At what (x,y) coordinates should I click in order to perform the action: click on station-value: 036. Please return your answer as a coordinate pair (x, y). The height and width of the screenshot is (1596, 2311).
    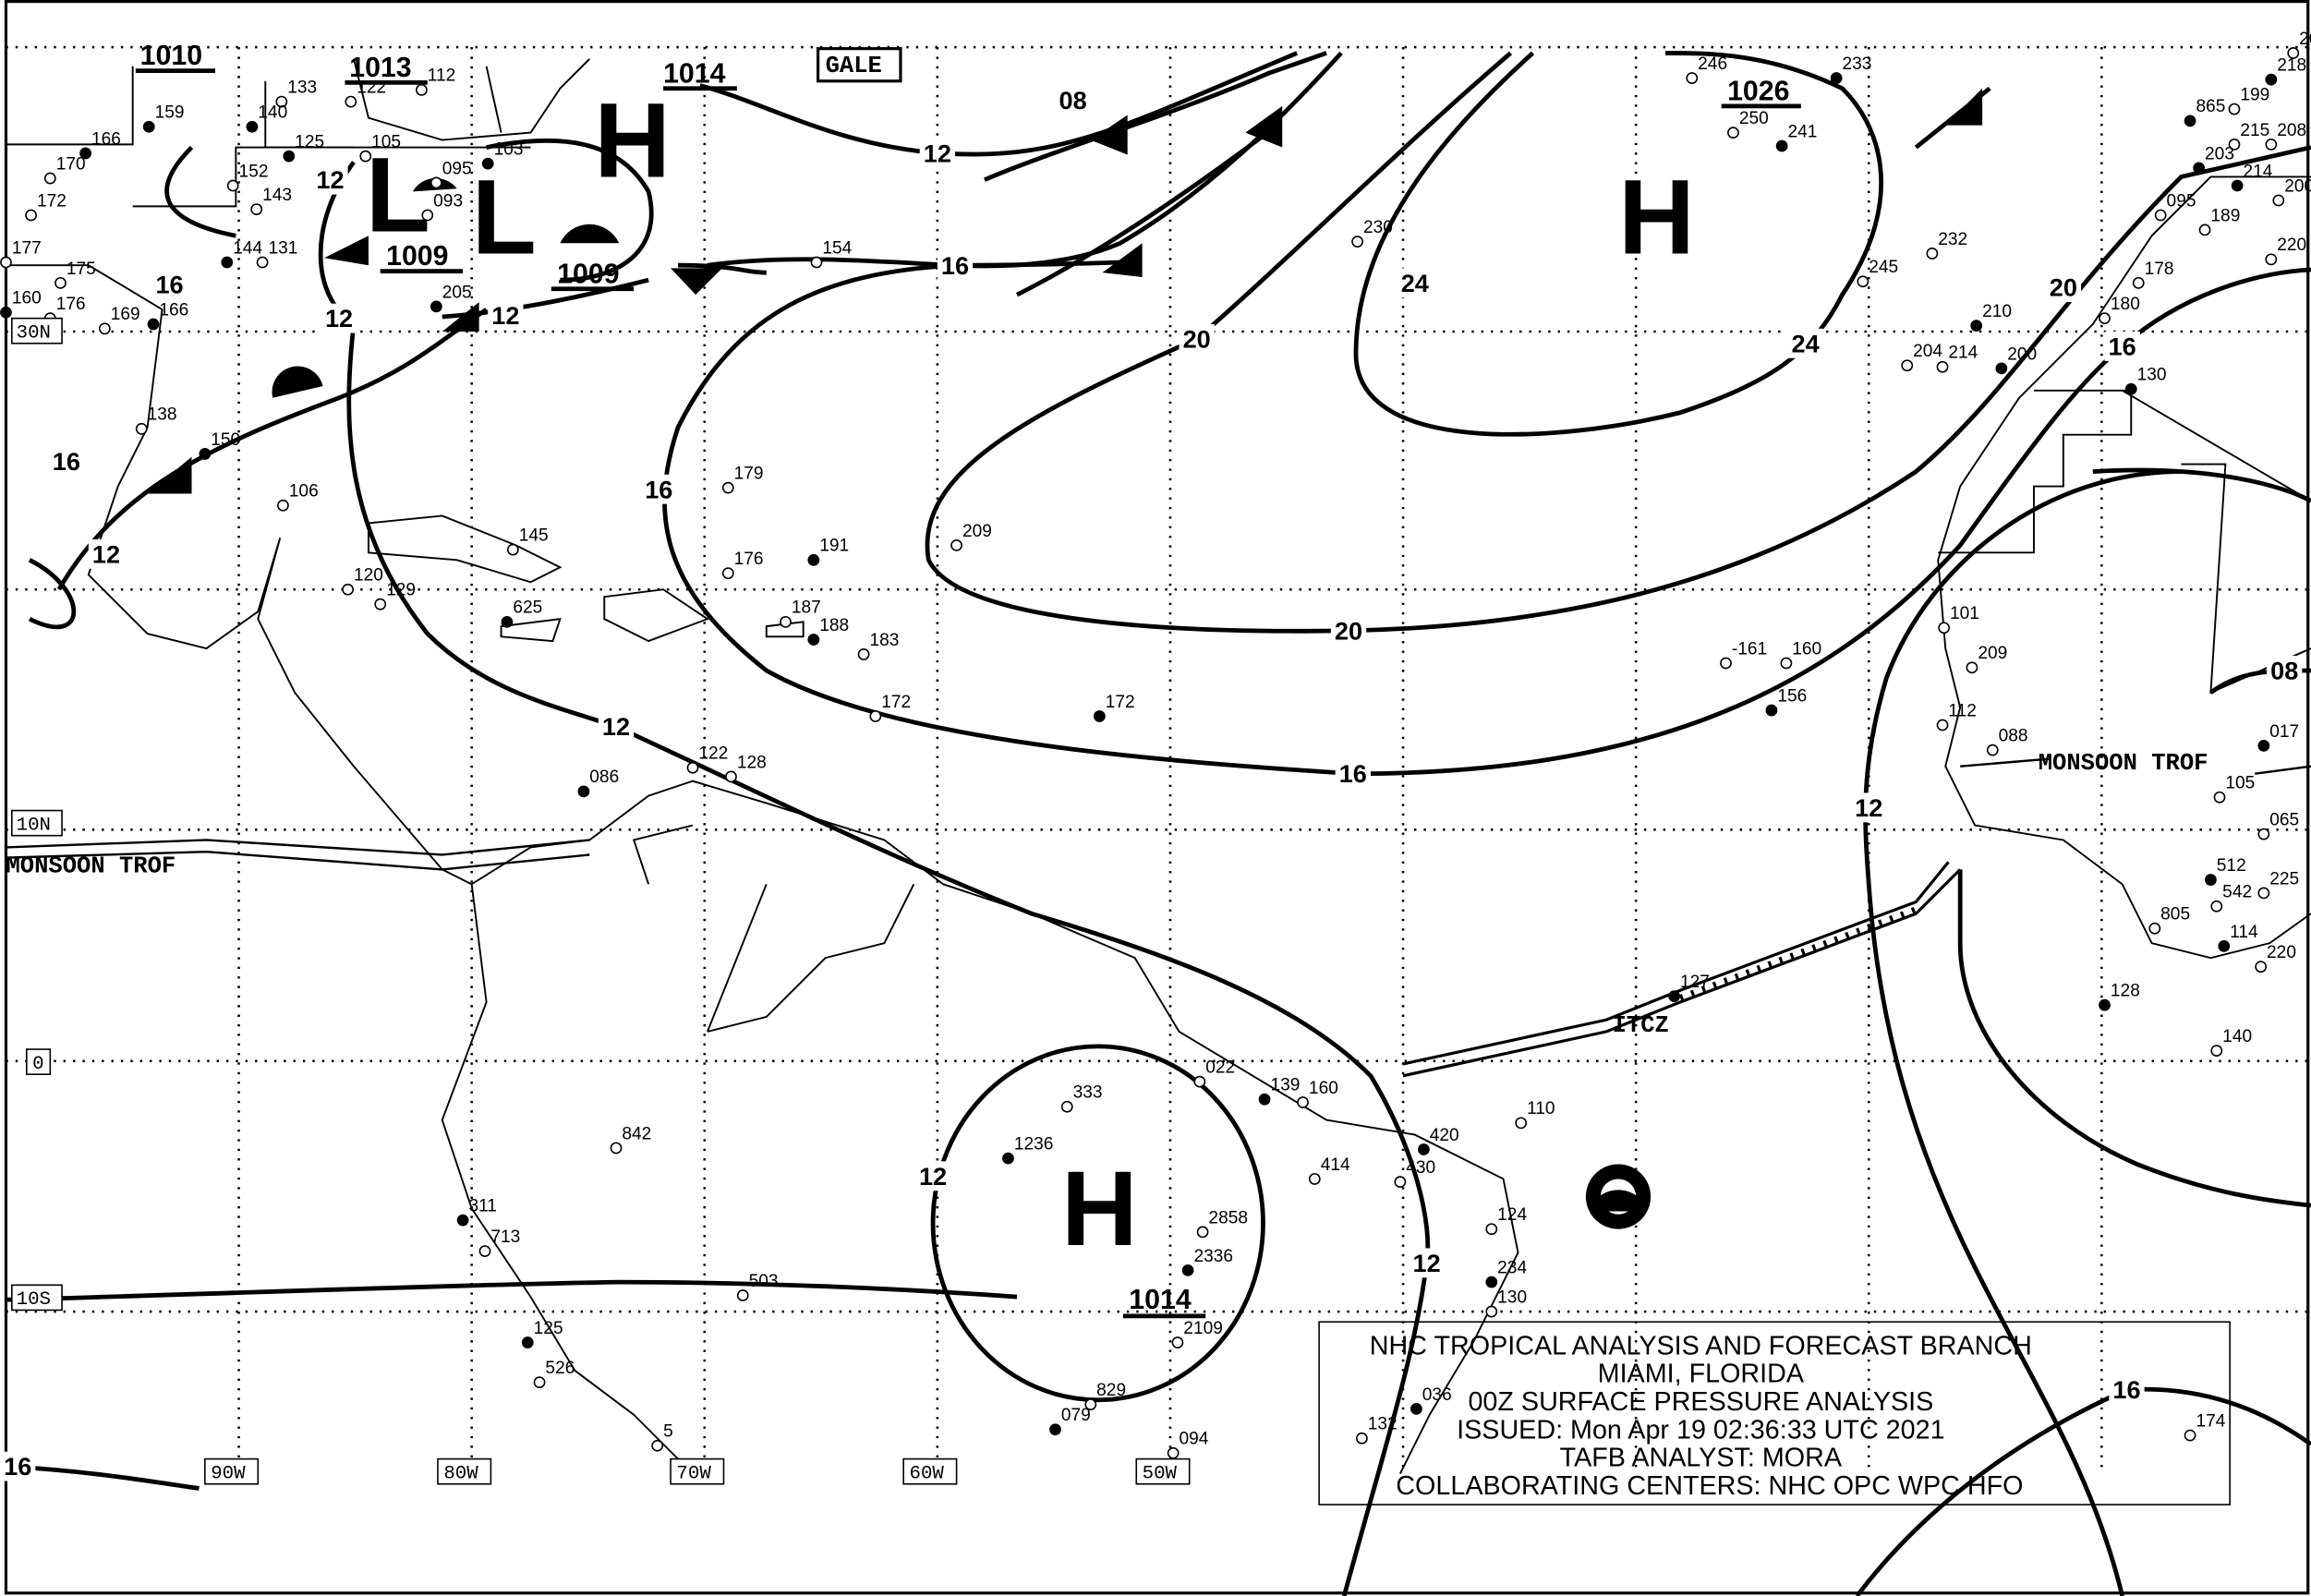
    Looking at the image, I should click on (1437, 1395).